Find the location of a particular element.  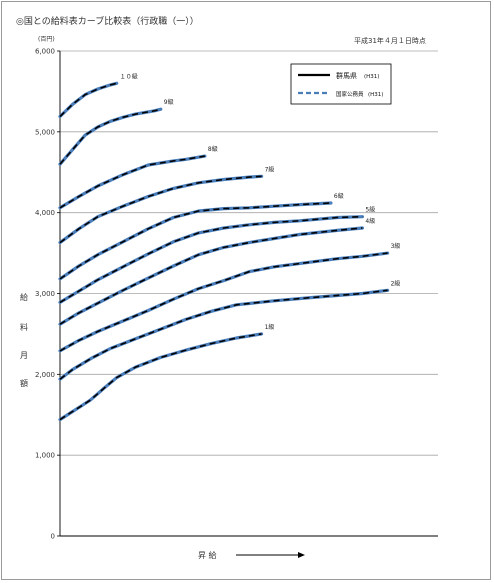

y-unit-label: (百円) is located at coordinates (46, 39).